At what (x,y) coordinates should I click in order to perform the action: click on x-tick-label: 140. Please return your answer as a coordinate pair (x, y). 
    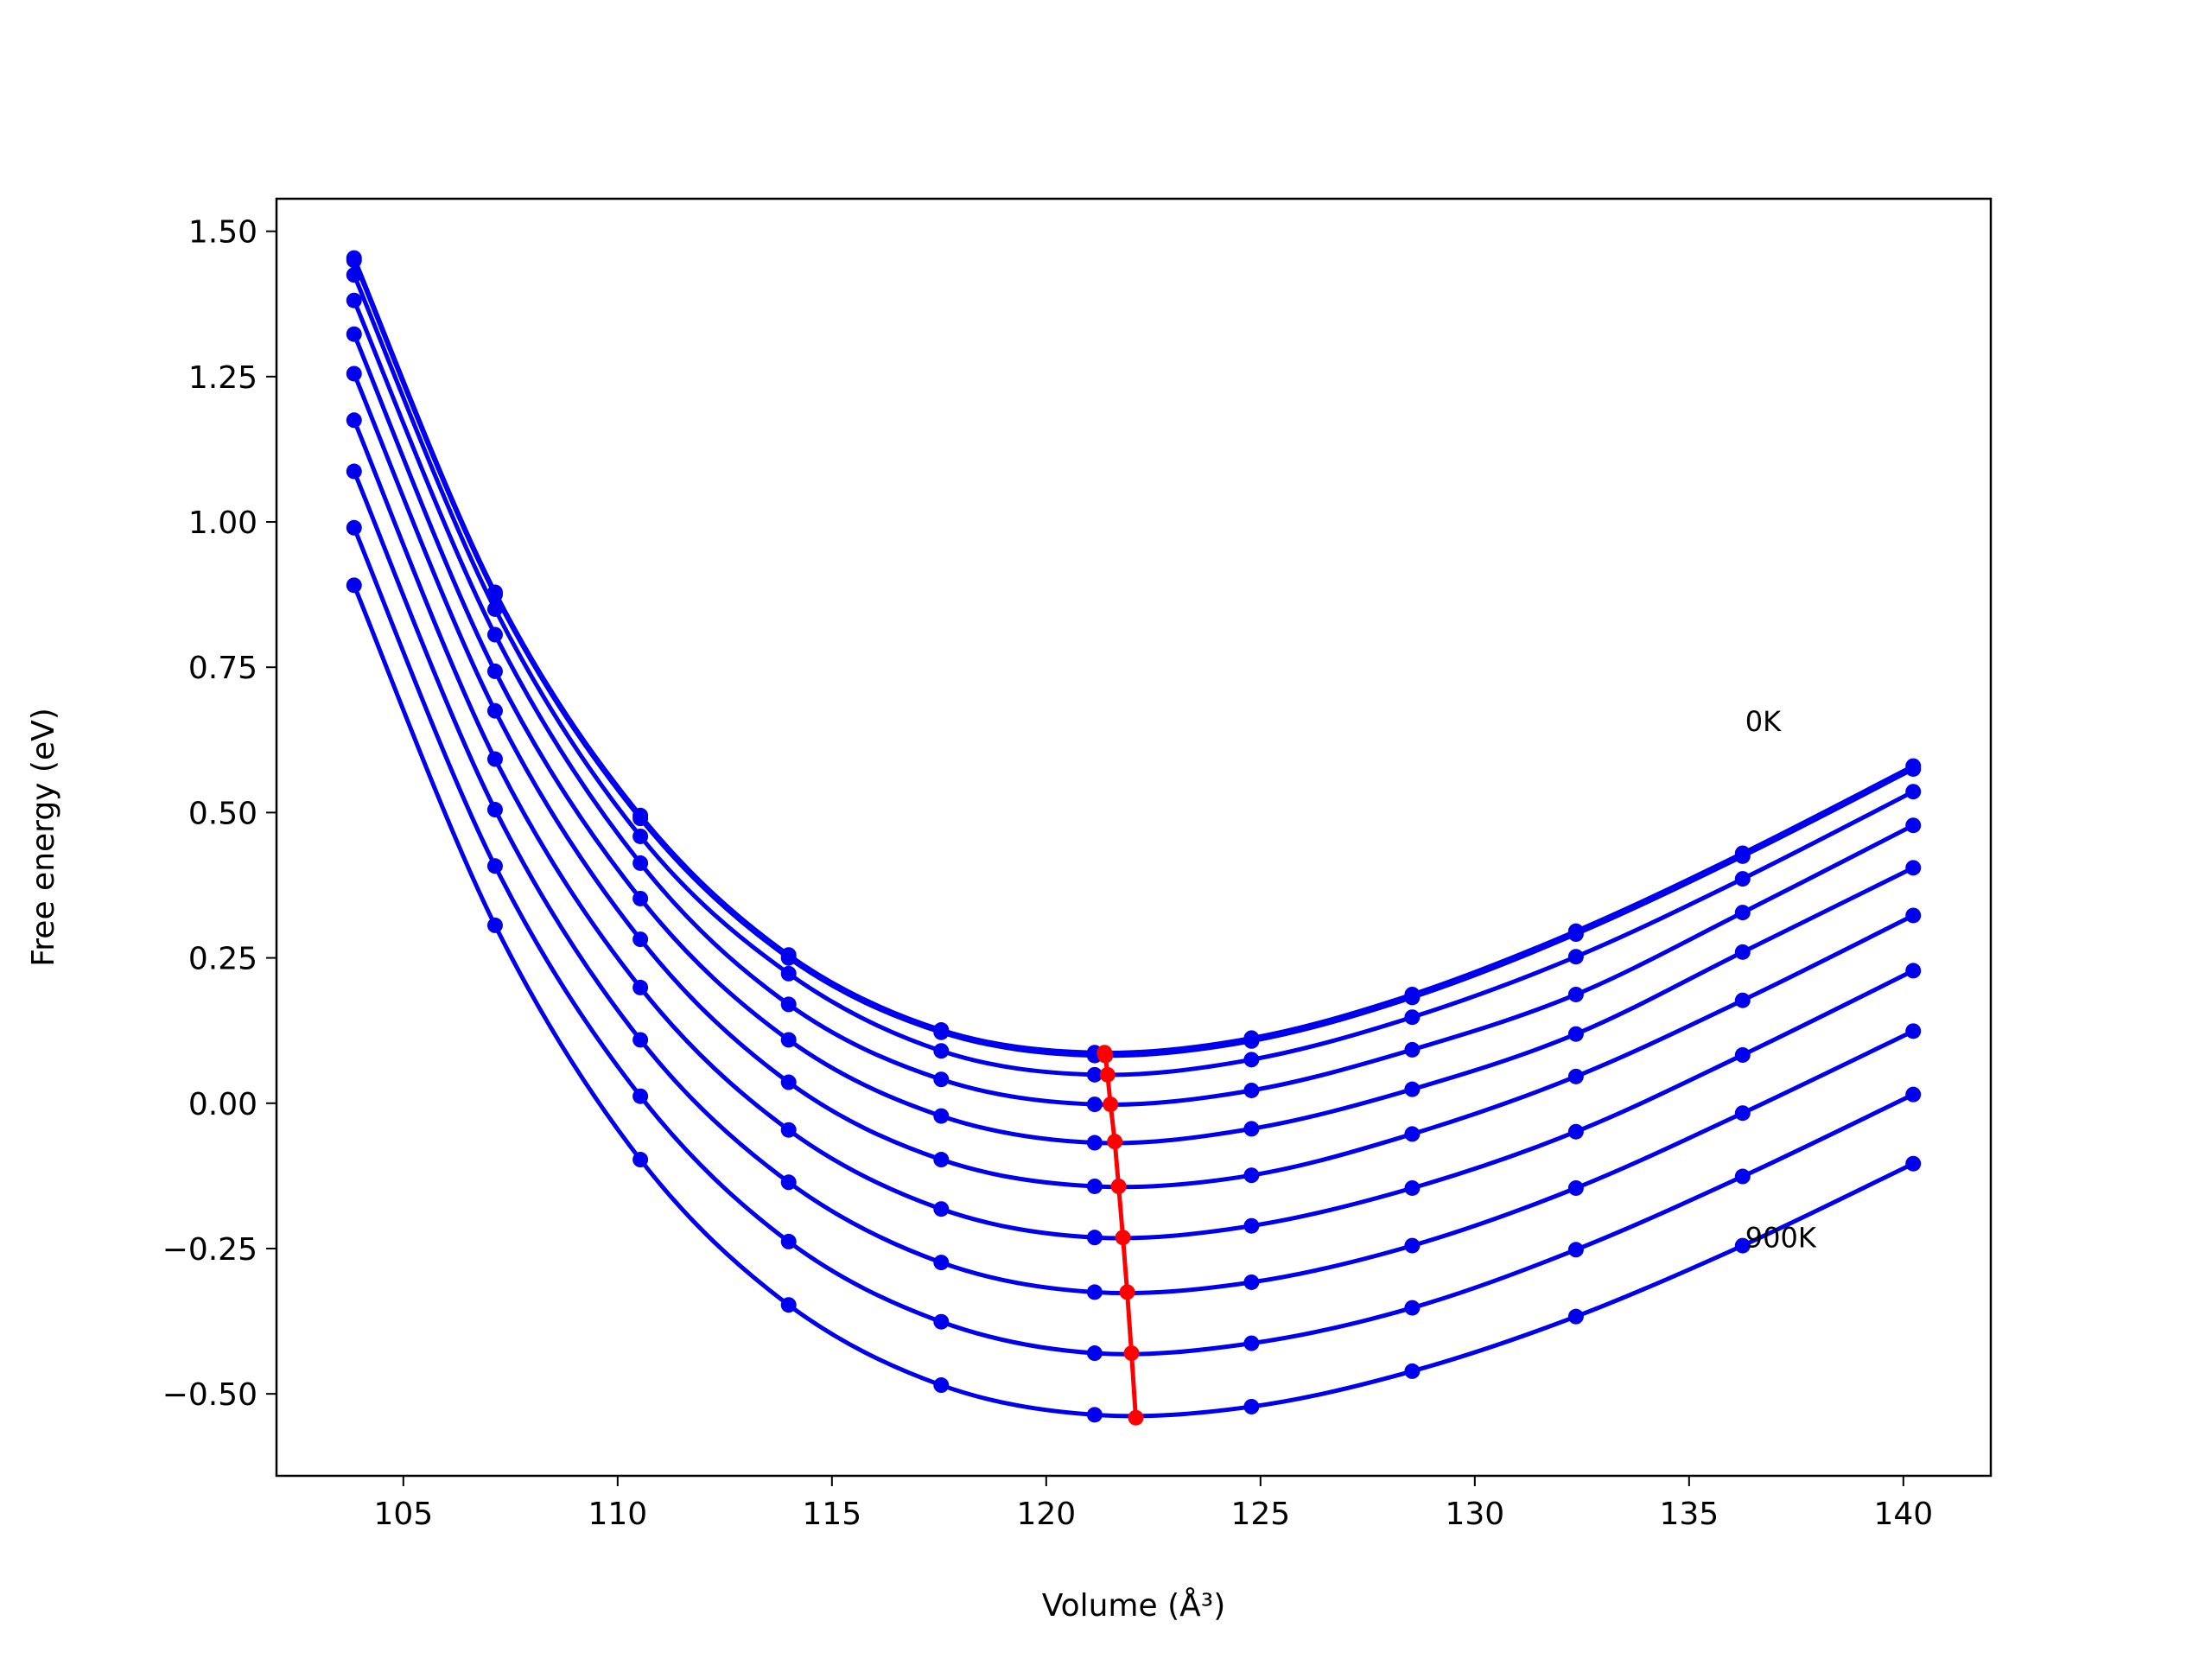
    Looking at the image, I should click on (1903, 1514).